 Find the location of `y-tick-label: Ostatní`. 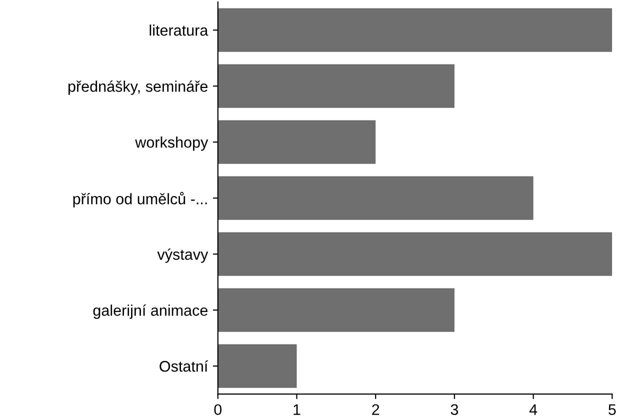

y-tick-label: Ostatní is located at coordinates (184, 366).